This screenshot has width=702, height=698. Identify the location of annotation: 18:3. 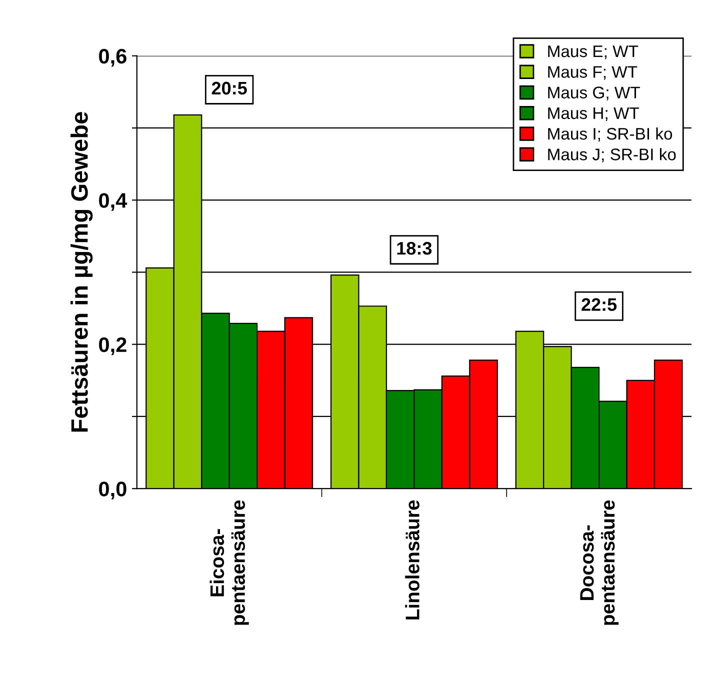
(414, 248).